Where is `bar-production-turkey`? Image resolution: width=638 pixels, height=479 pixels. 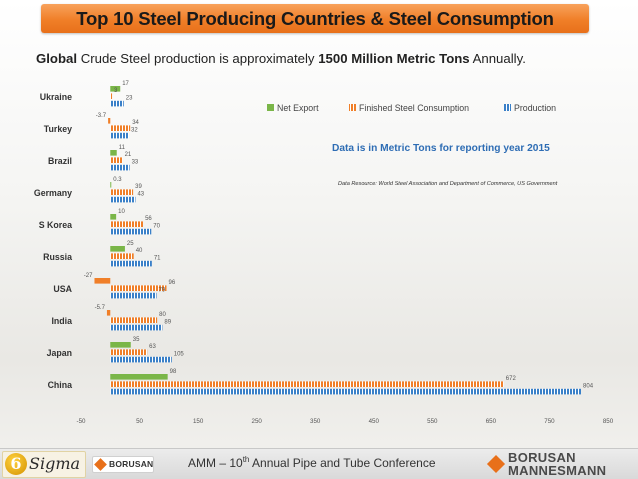
bar-production-turkey is located at coordinates (120, 135).